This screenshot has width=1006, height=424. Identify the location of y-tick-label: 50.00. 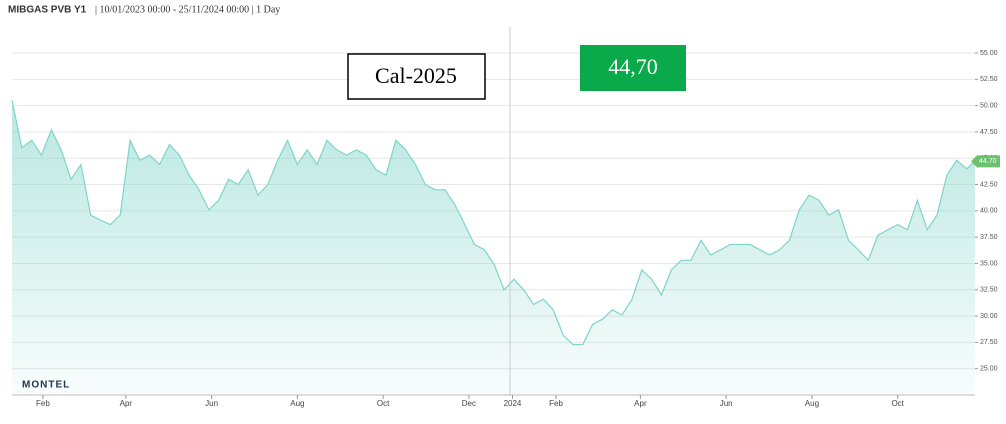
(989, 105).